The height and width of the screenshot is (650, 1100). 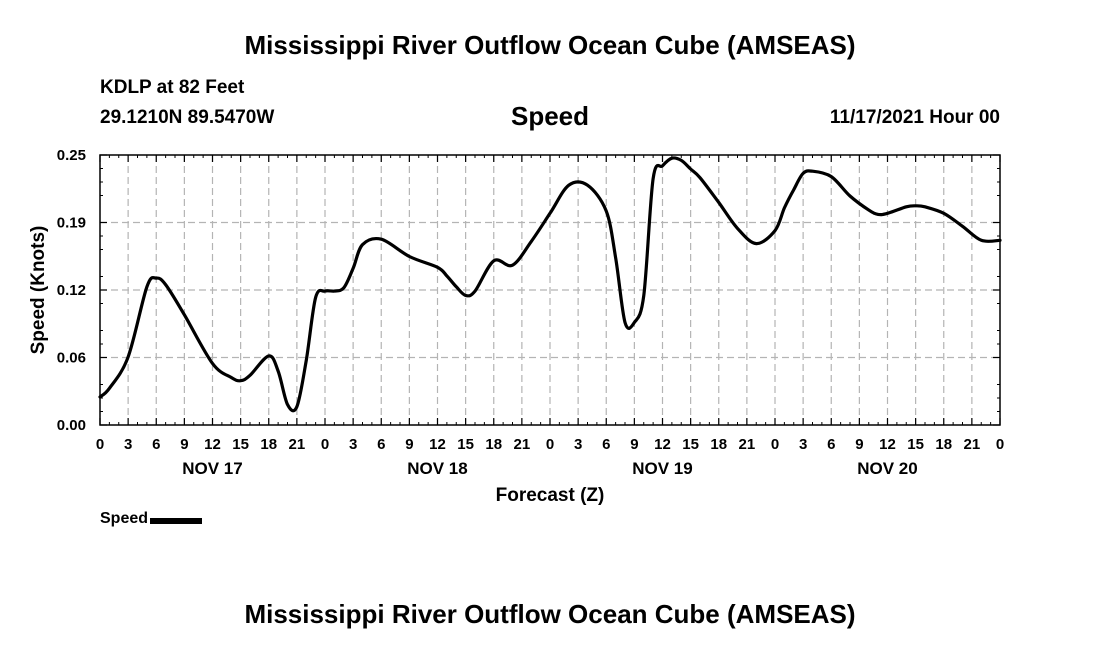 What do you see at coordinates (887, 468) in the screenshot?
I see `day-label: NOV 20` at bounding box center [887, 468].